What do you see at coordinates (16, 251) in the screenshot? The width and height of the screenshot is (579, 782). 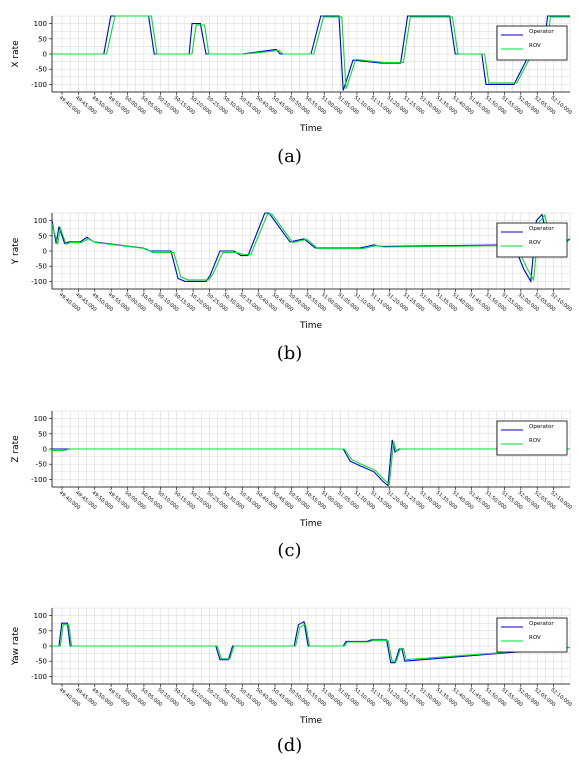 I see `y-axis-label: Y rate` at bounding box center [16, 251].